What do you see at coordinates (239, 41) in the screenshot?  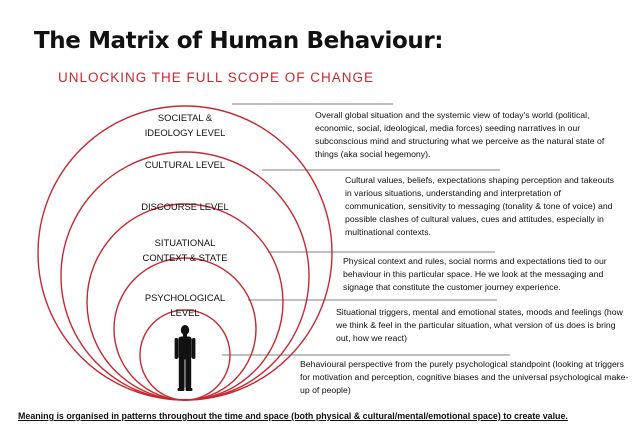 I see `diagram-title: The Matrix of Human Behaviour:` at bounding box center [239, 41].